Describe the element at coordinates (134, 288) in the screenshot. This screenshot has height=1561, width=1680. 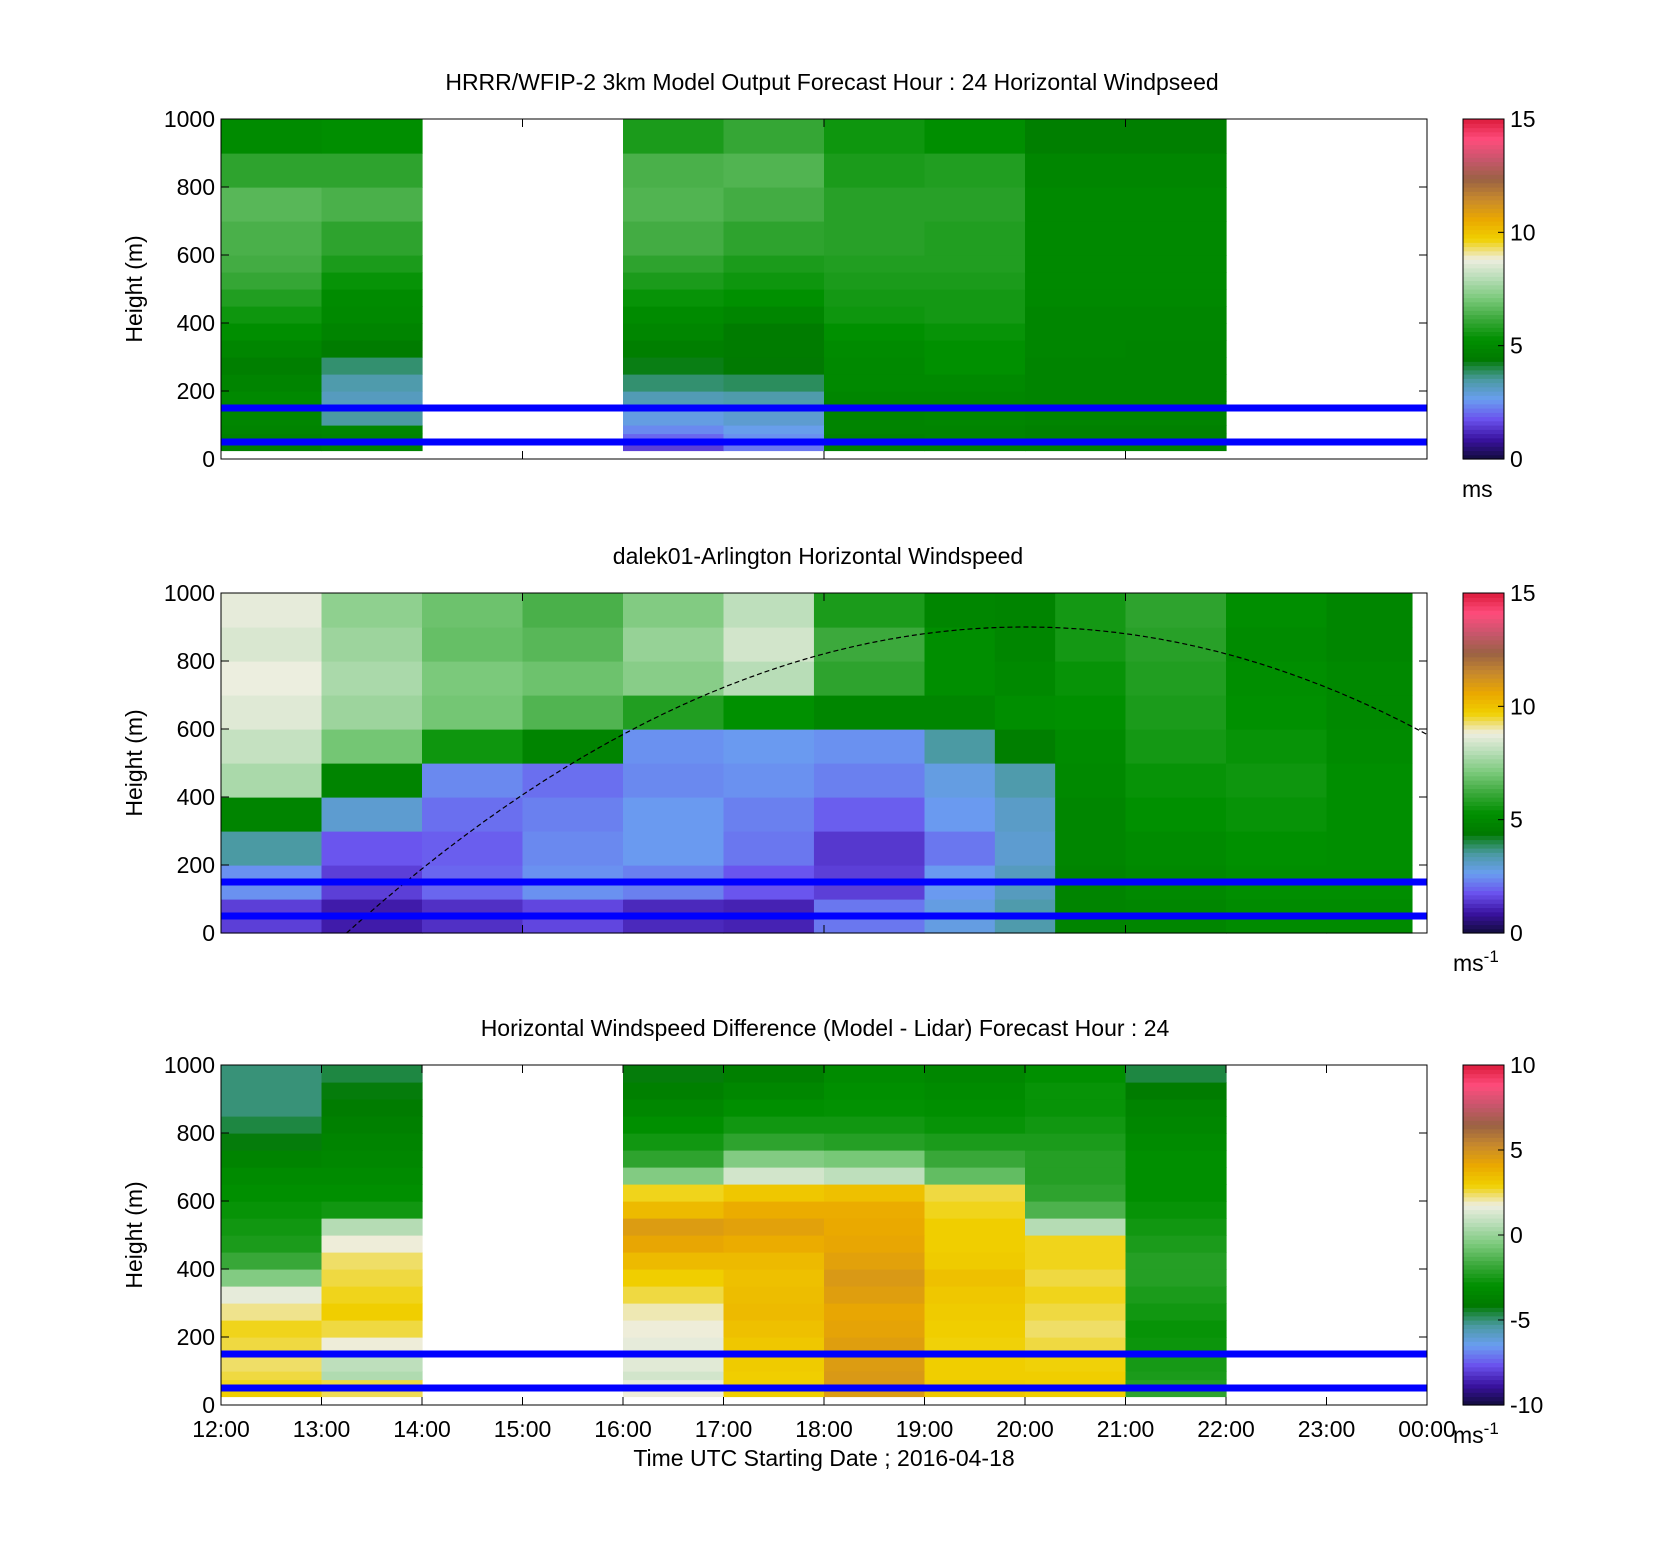
I see `y-axis-label: Height (m)` at that location.